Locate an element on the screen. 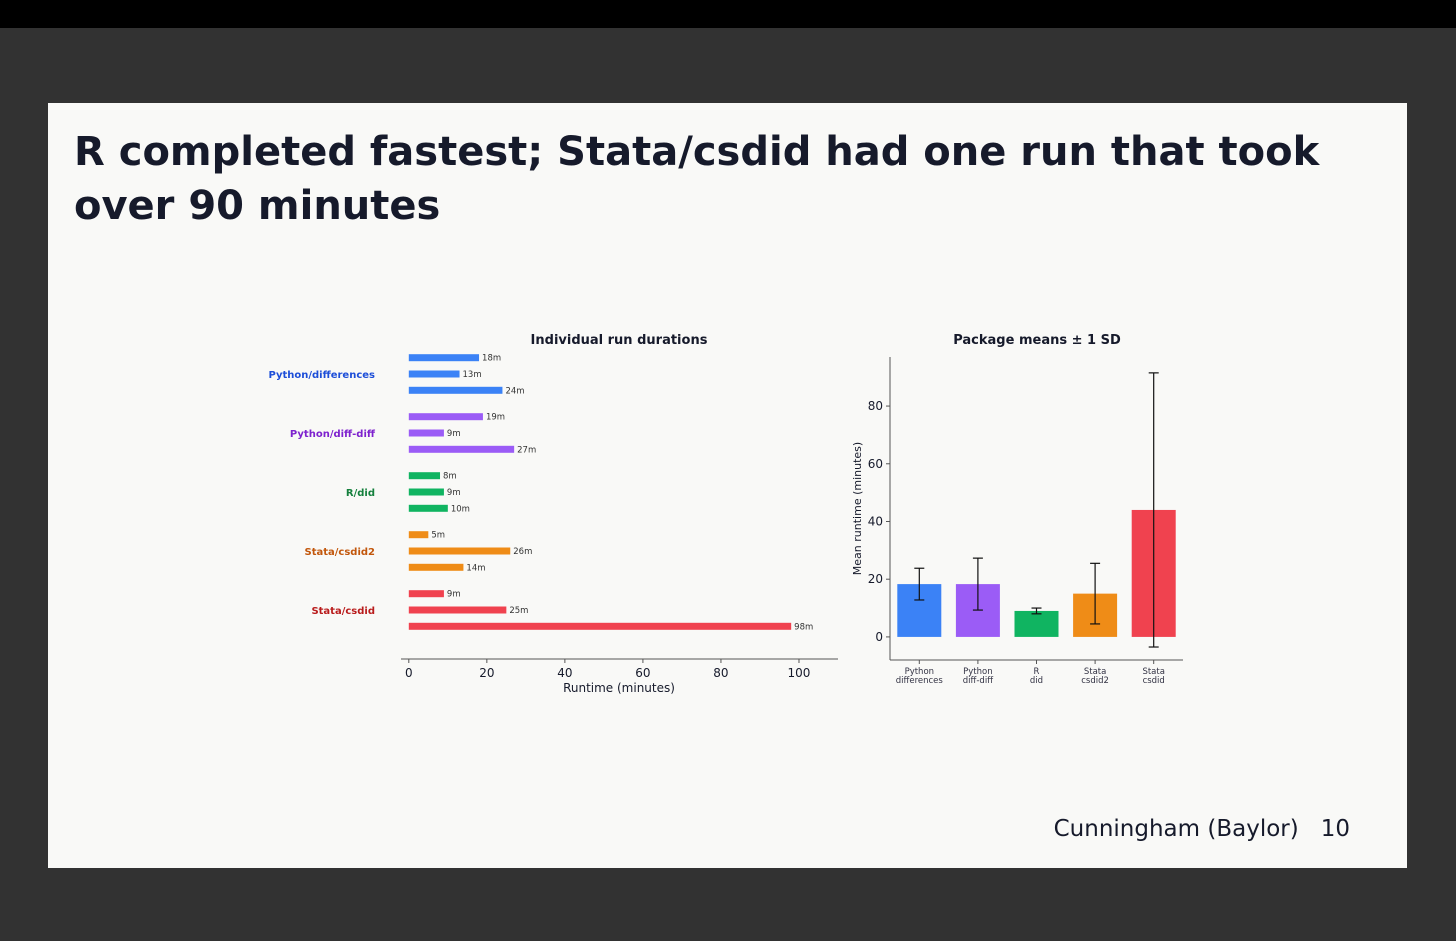 The image size is (1456, 941). chart1-group-label: Python/differences is located at coordinates (321, 375).